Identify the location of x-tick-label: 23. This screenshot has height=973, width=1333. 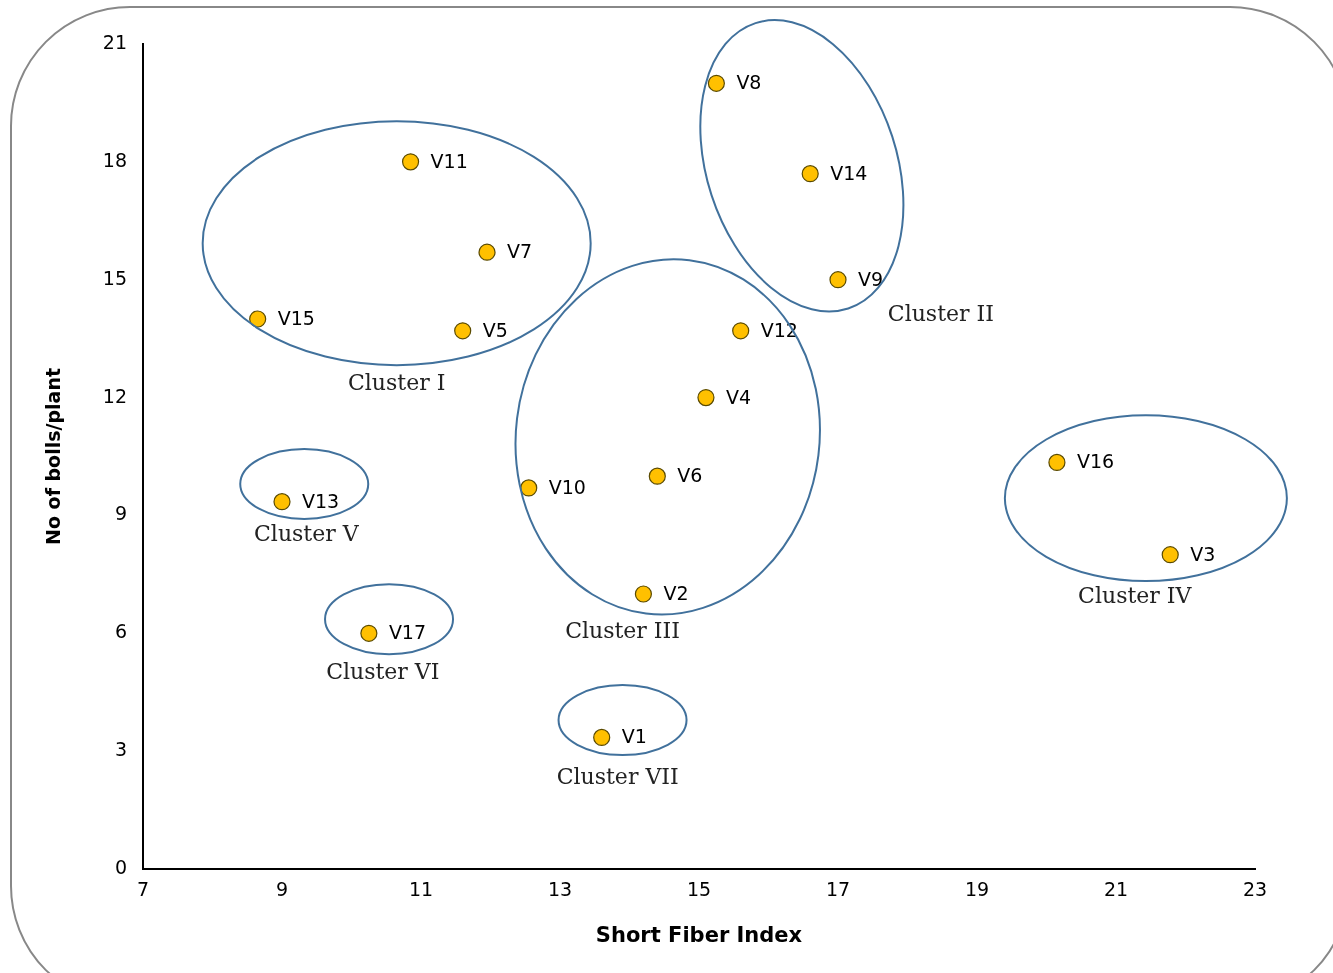
(1255, 889).